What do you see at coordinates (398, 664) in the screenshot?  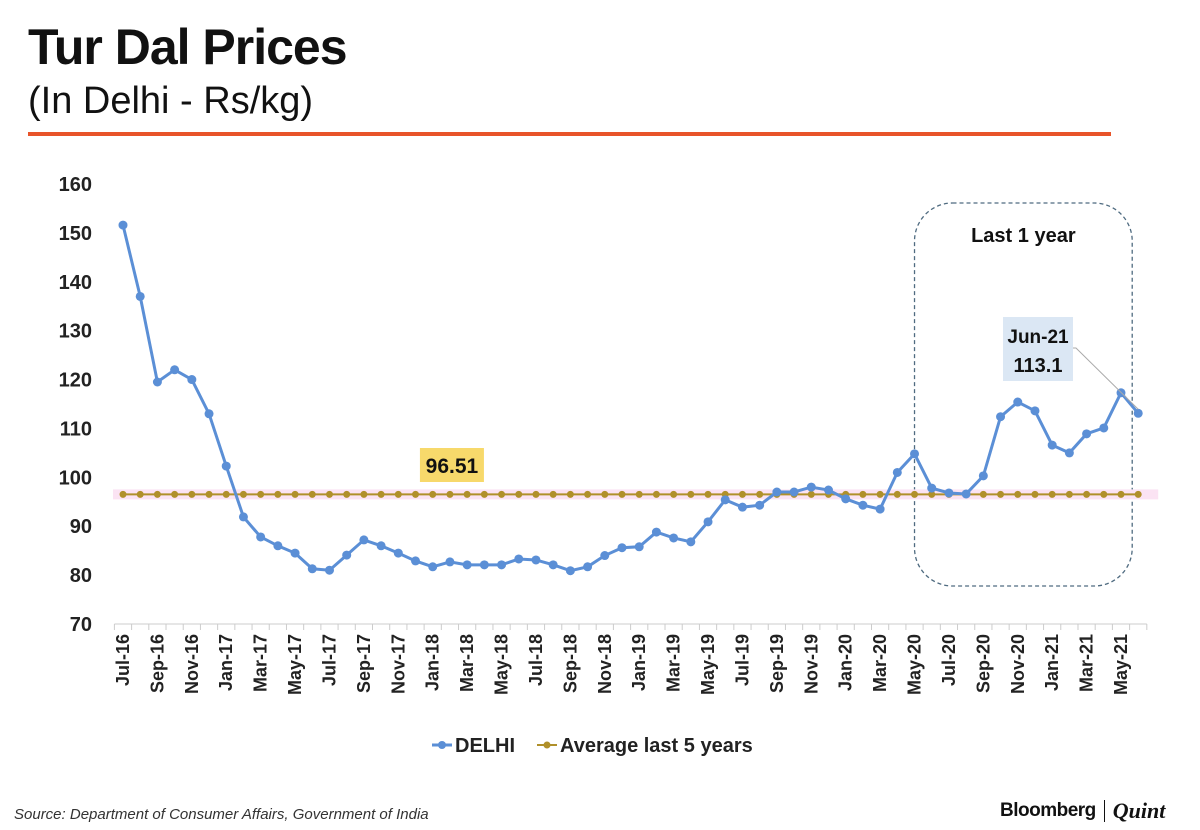 I see `x-tick-label: Nov-17` at bounding box center [398, 664].